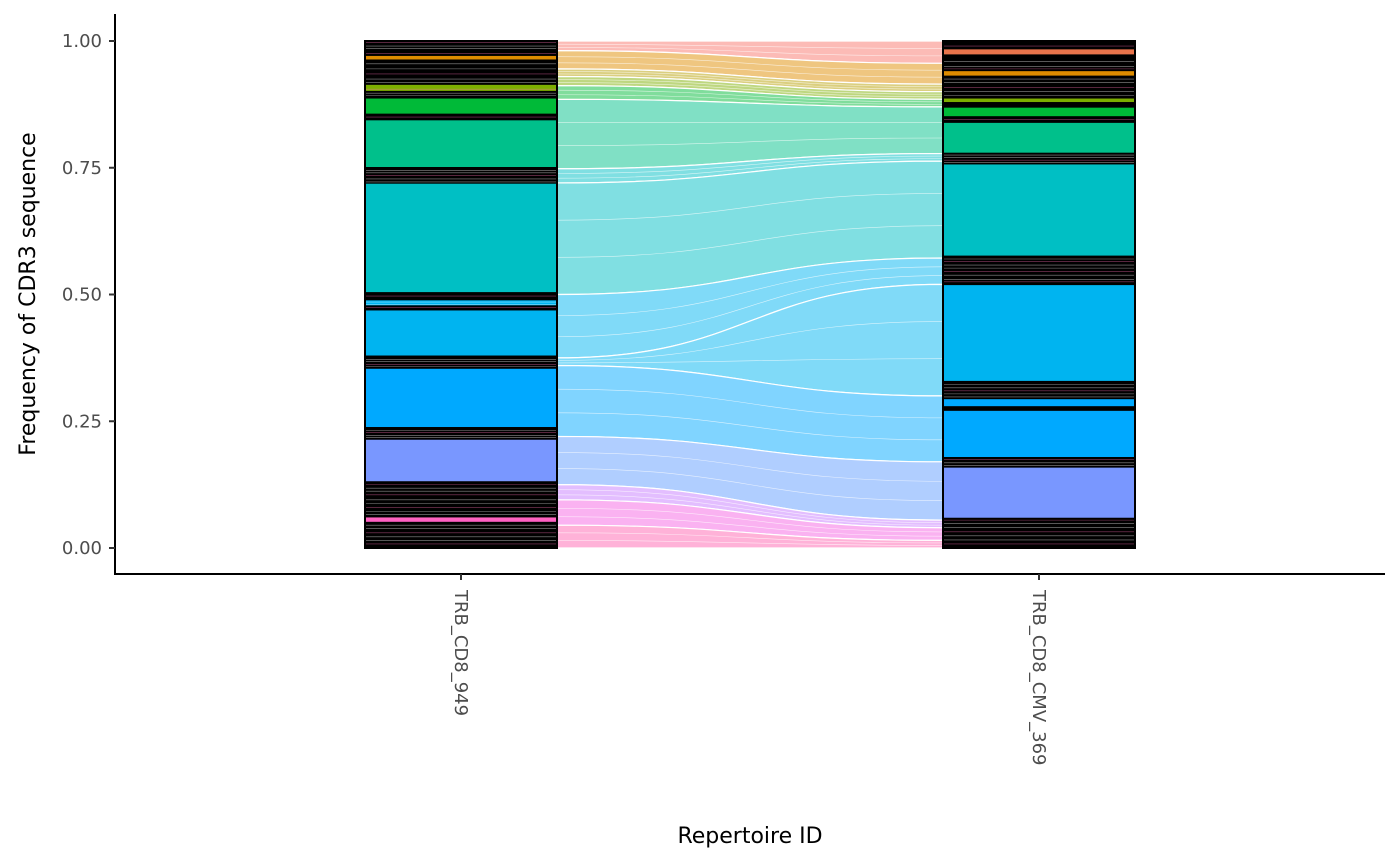 The image size is (1400, 865). I want to click on x-tick-label-1: TRB_CD8_CMV_369, so click(1038, 677).